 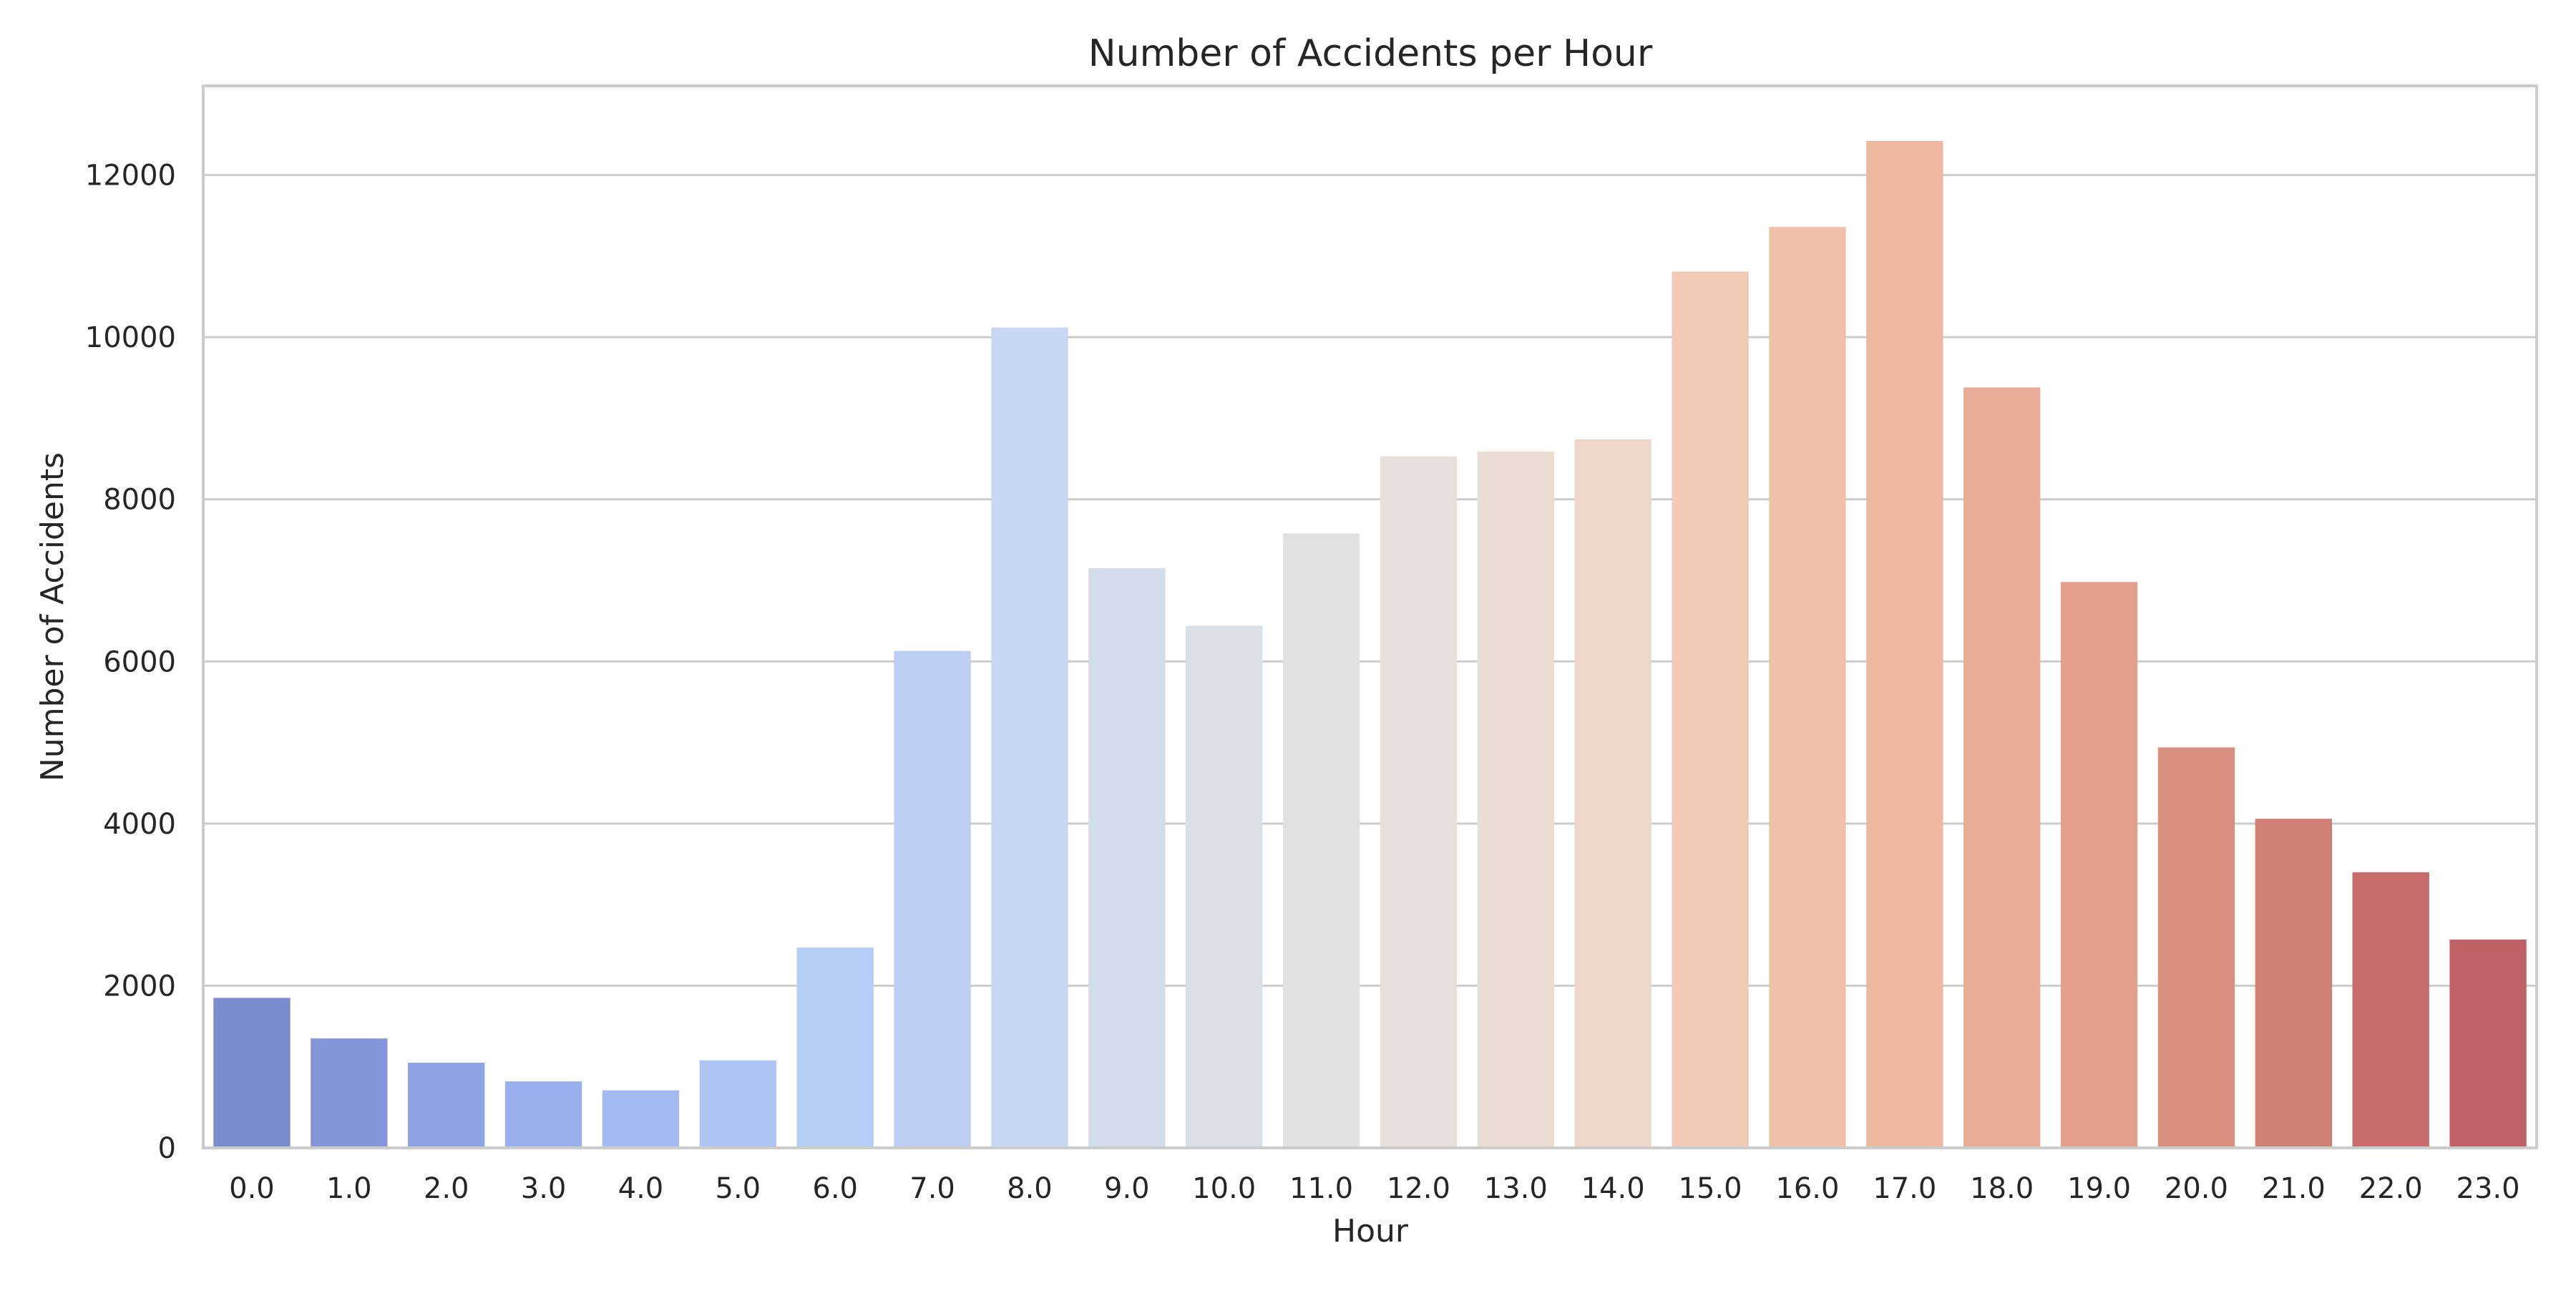 I want to click on y-tick-label: 0, so click(x=167, y=1148).